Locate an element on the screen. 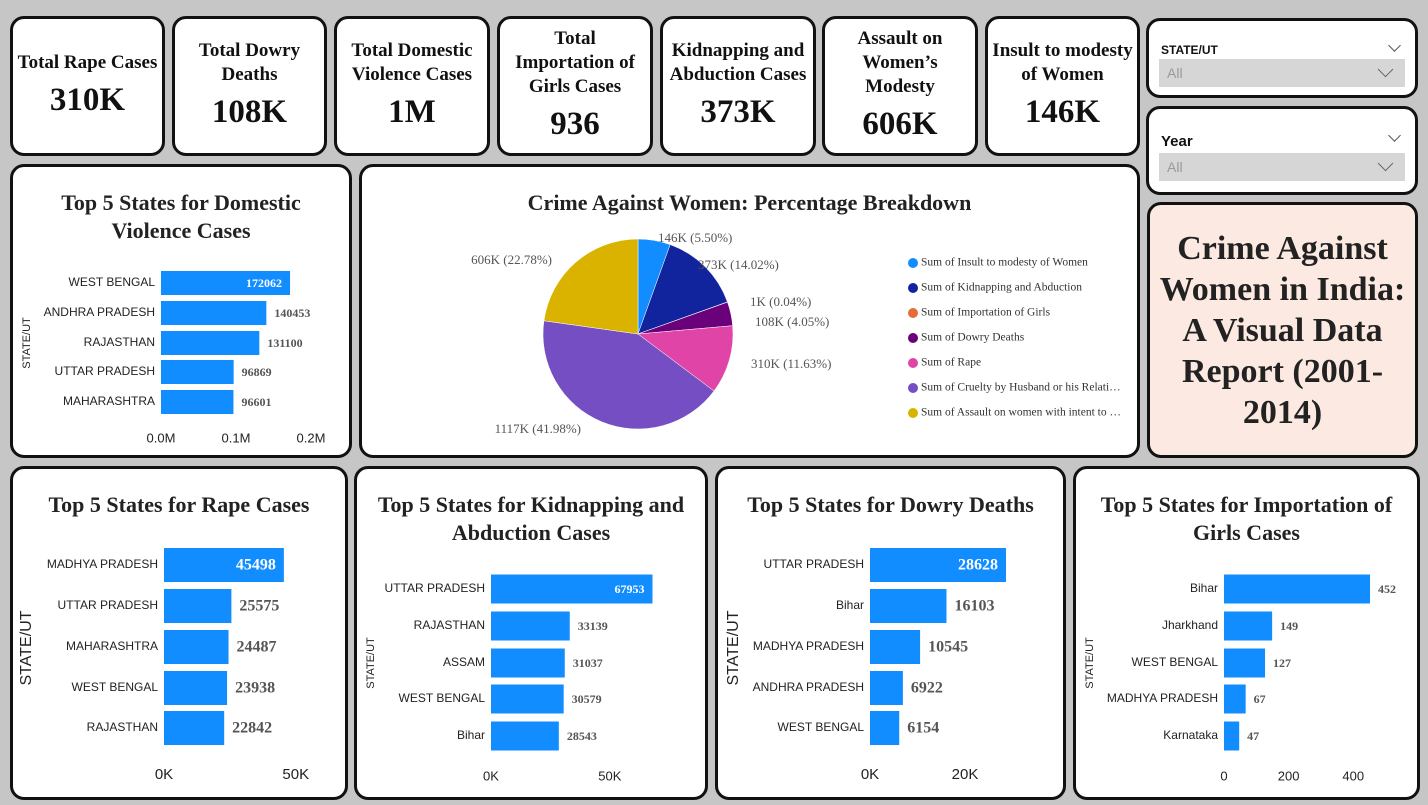 The image size is (1428, 805). category-label: ANDHRA PRADESH is located at coordinates (808, 687).